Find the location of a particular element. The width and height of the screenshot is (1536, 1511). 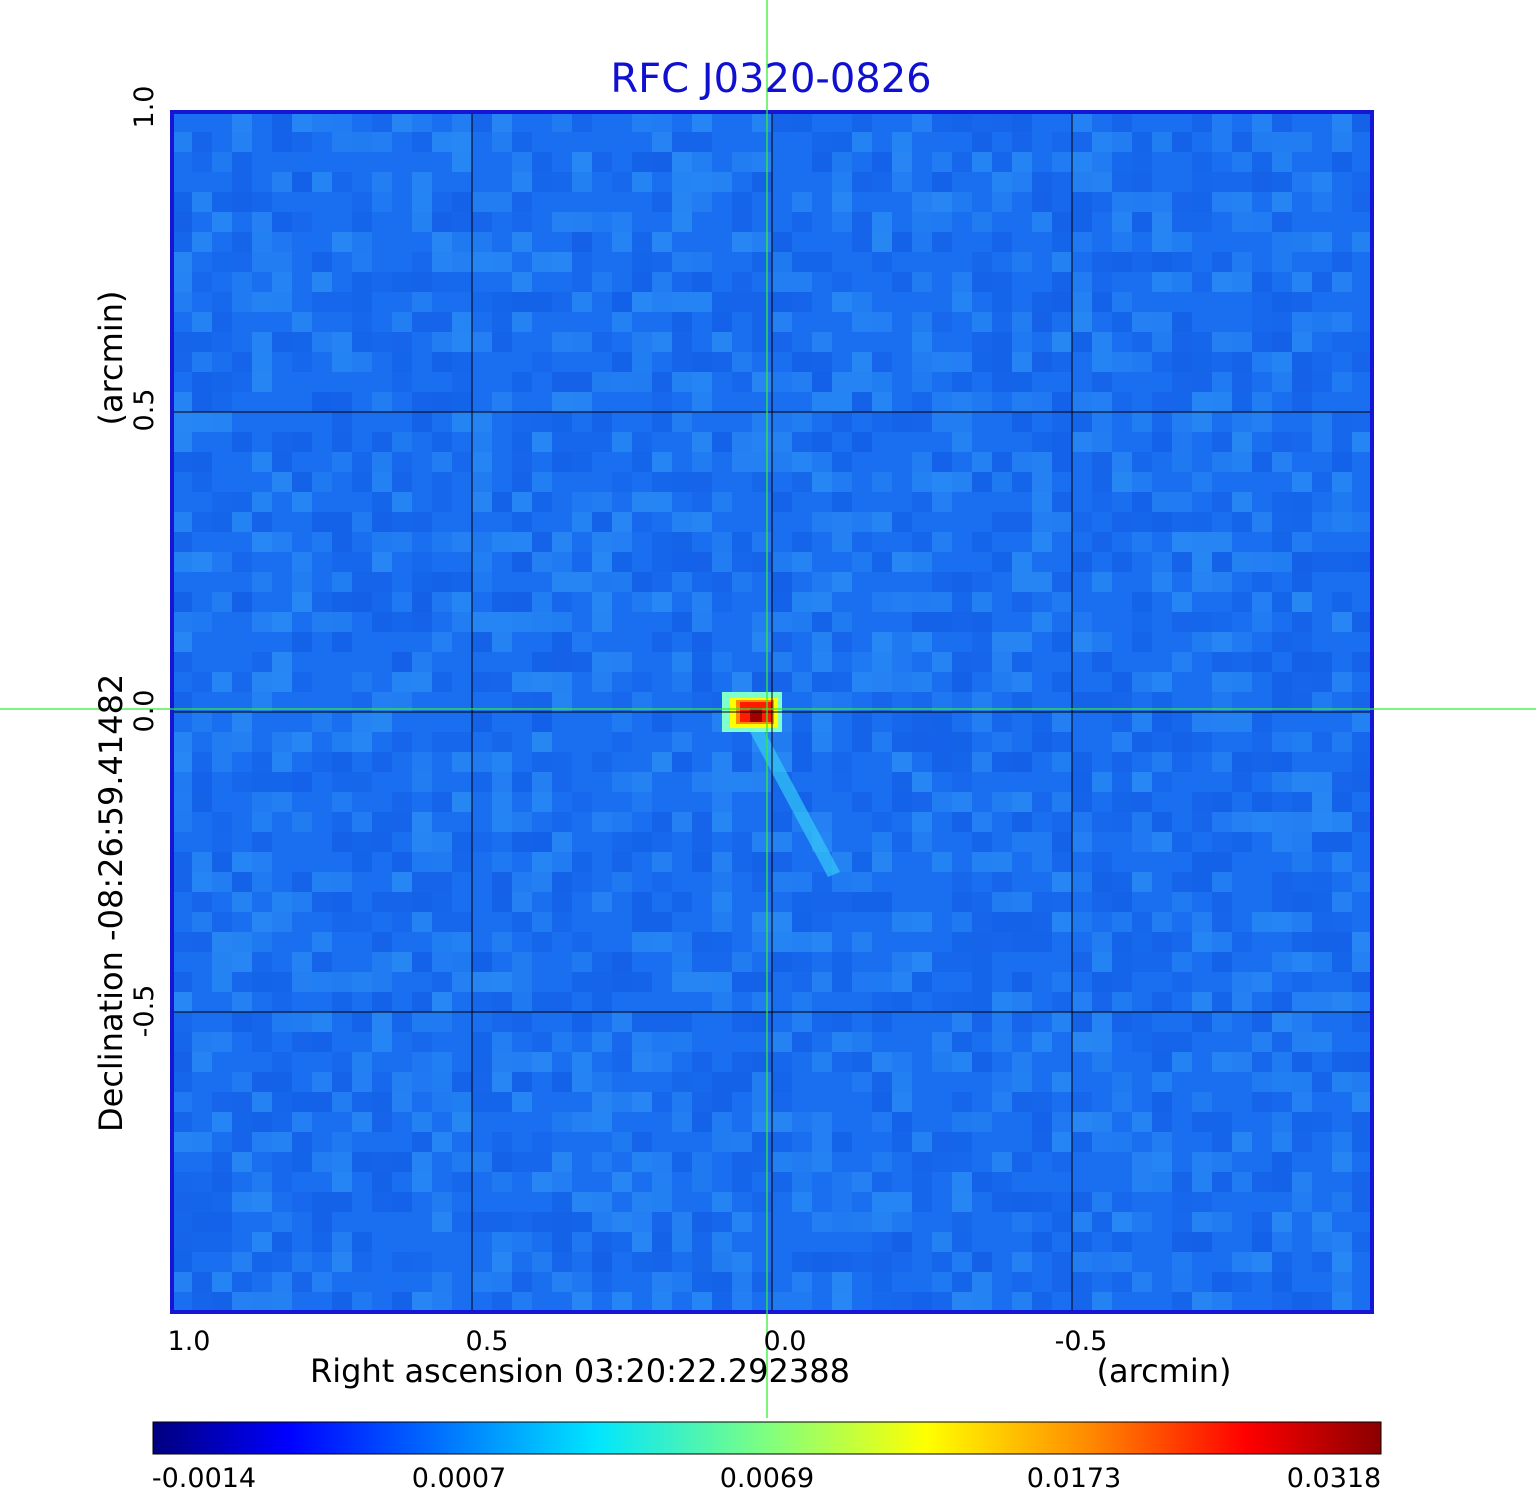

y-tick-label: 0.5 is located at coordinates (144, 410).